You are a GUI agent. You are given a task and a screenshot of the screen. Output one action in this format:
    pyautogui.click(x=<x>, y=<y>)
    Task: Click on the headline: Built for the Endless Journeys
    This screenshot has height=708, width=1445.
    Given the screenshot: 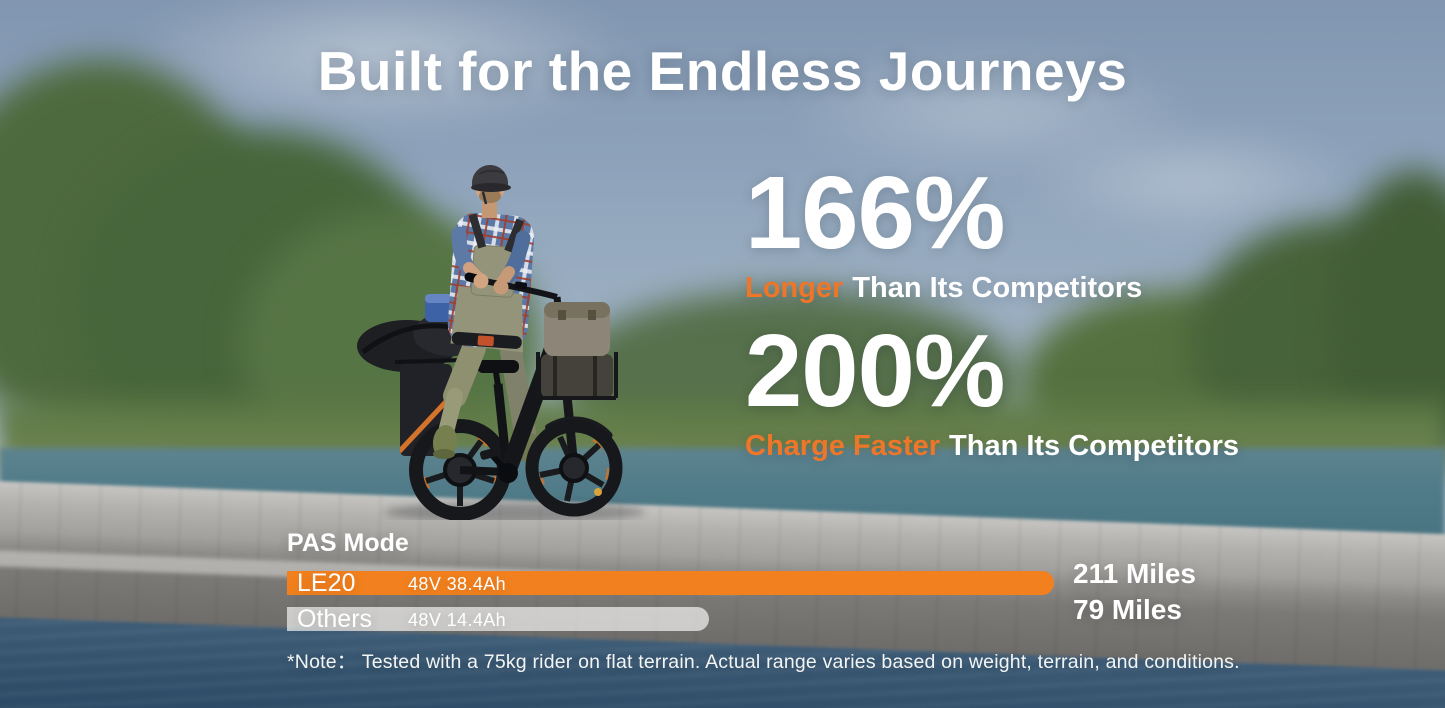 What is the action you would take?
    pyautogui.click(x=722, y=71)
    